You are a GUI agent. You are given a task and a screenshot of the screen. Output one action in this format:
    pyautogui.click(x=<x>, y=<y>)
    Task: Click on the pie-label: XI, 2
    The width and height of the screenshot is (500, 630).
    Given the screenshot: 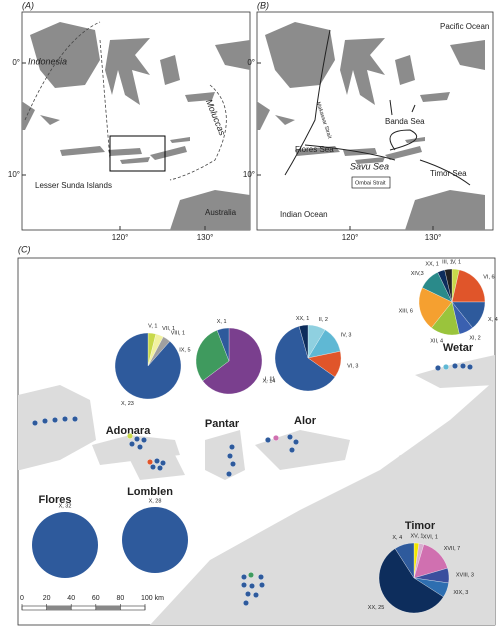 What is the action you would take?
    pyautogui.click(x=474, y=338)
    